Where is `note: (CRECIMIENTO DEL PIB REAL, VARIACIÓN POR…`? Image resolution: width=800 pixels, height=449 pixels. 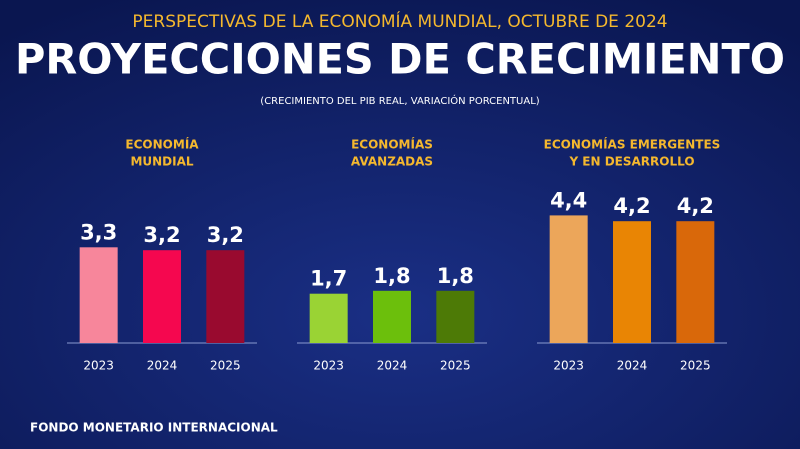 note: (CRECIMIENTO DEL PIB REAL, VARIACIÓN POR… is located at coordinates (399, 100).